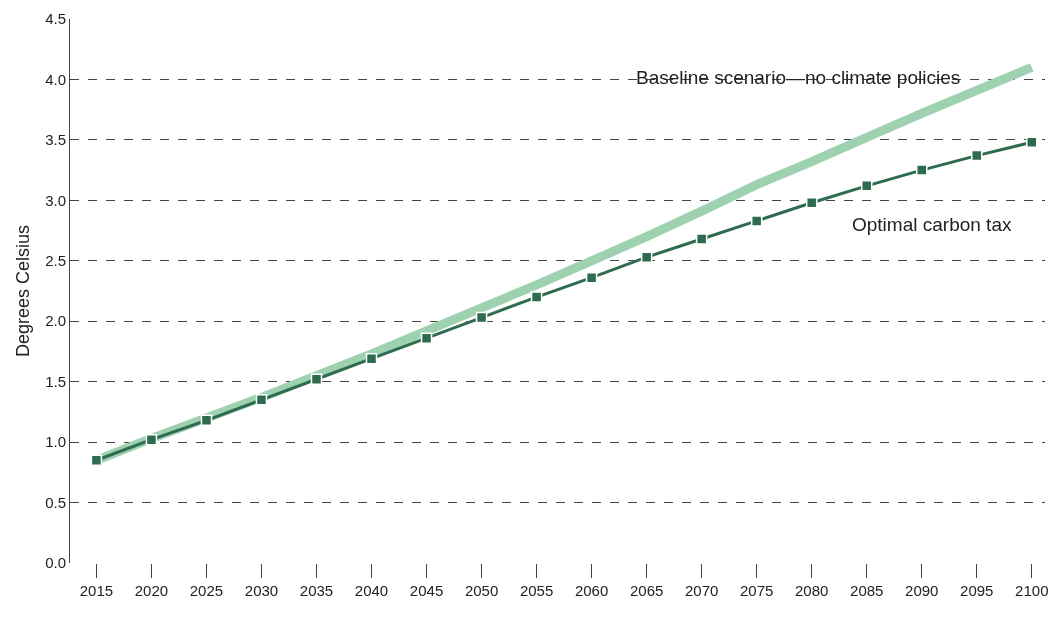 Image resolution: width=1059 pixels, height=637 pixels. What do you see at coordinates (922, 590) in the screenshot?
I see `x-tick-label: 2090` at bounding box center [922, 590].